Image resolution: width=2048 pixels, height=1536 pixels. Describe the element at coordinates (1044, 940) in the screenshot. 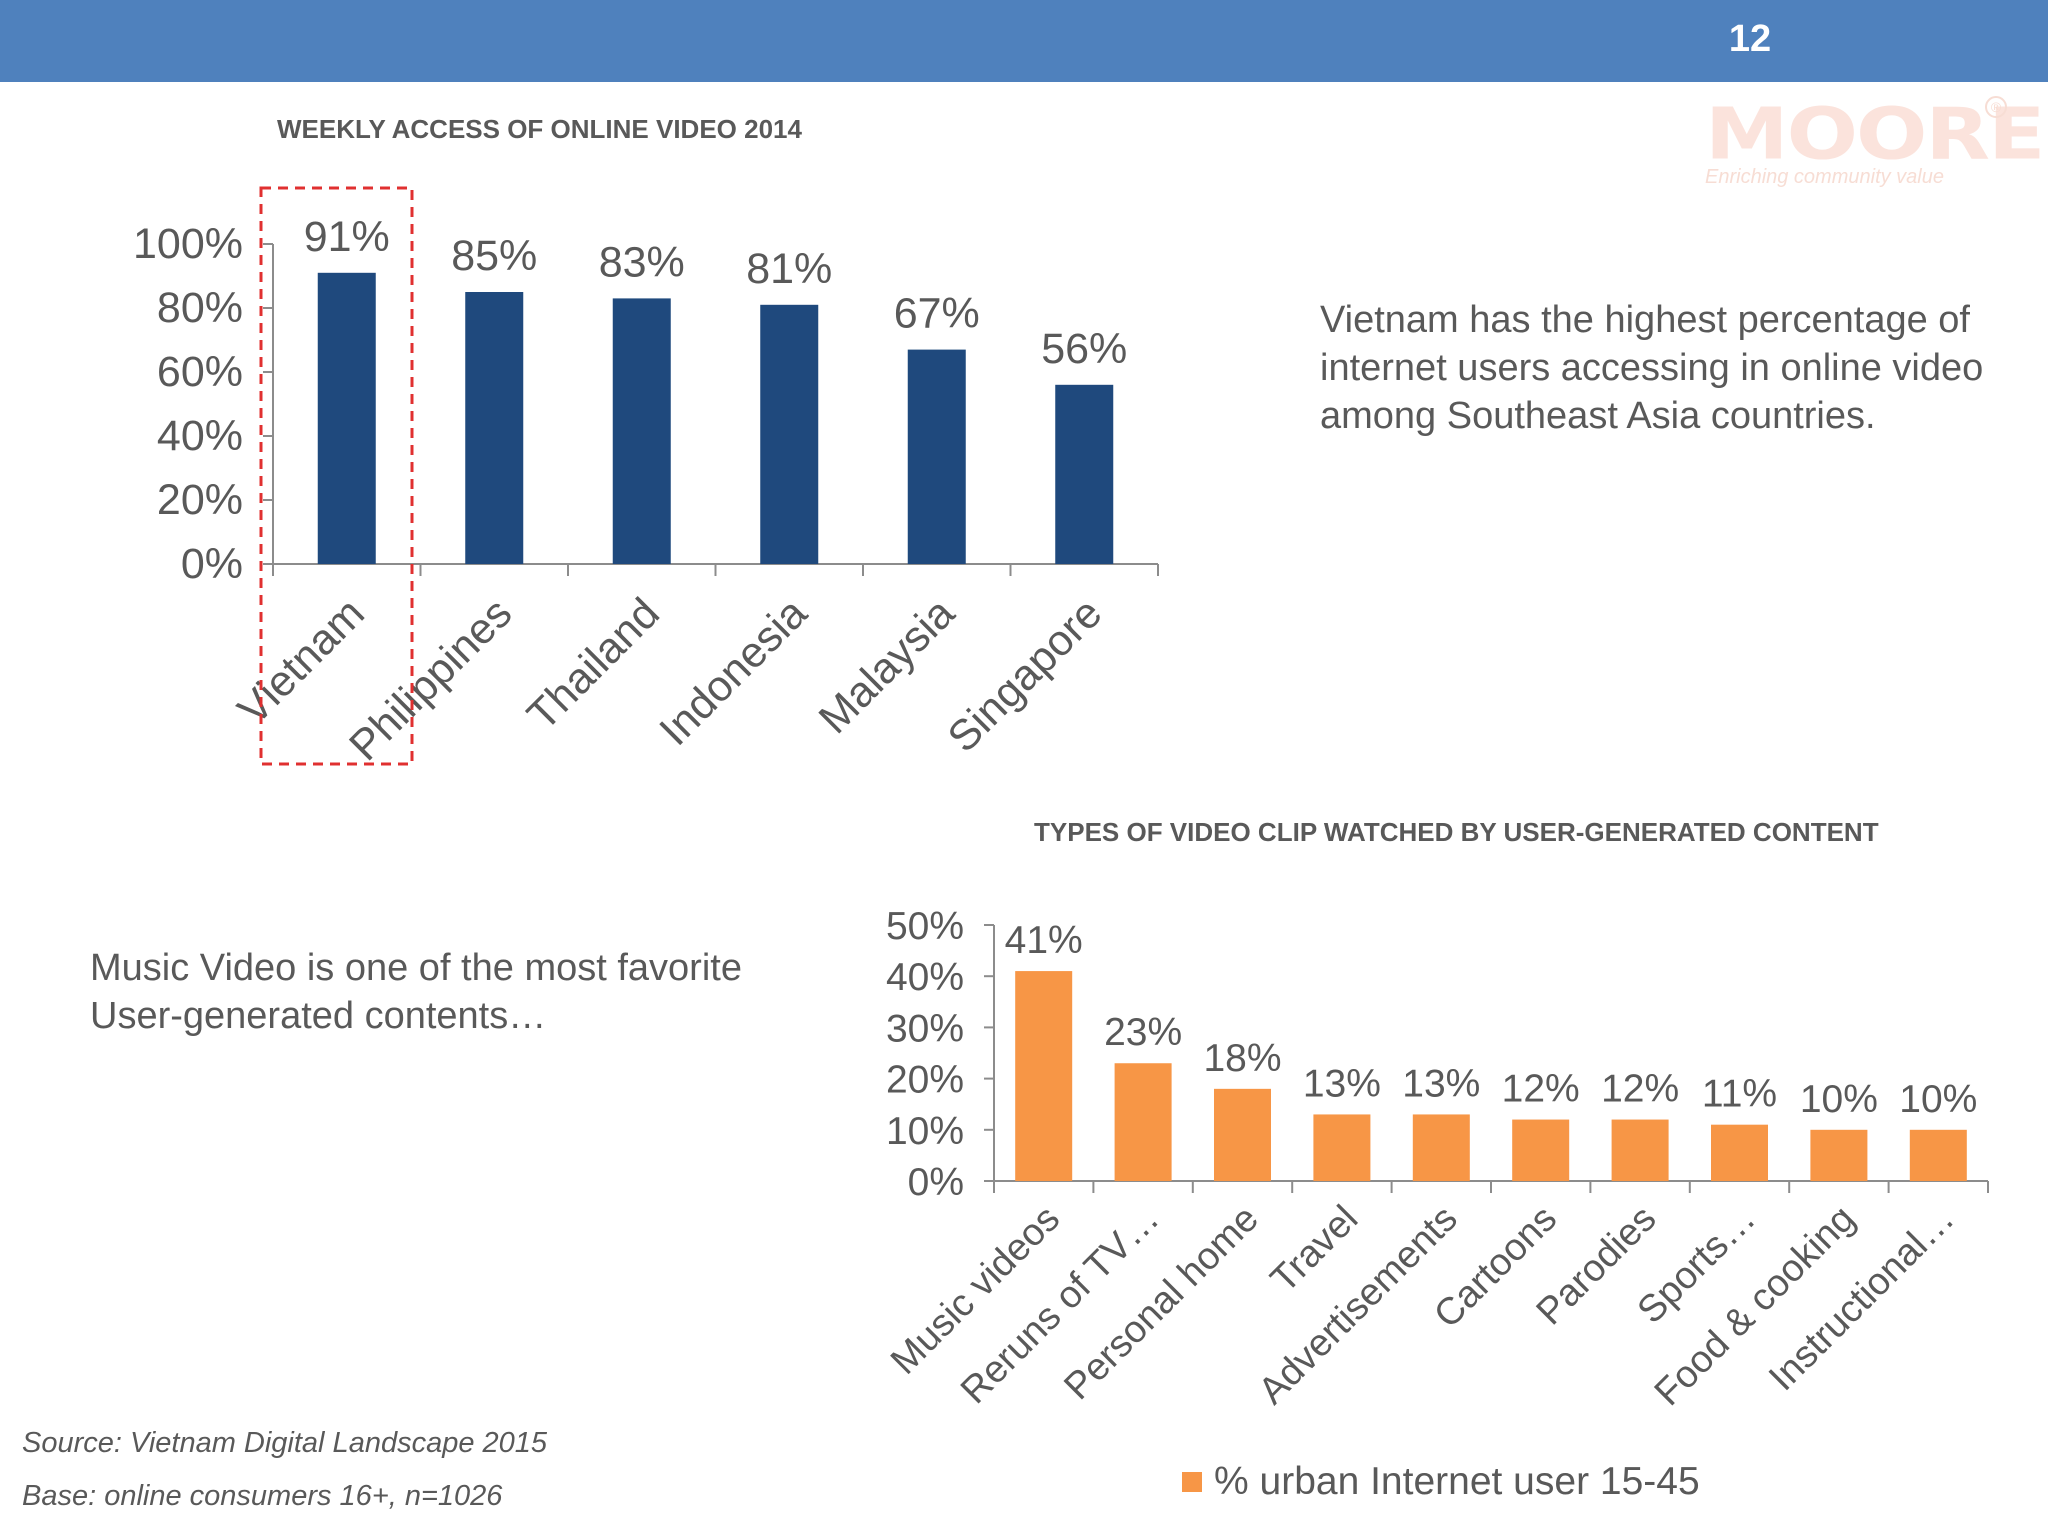

I see `chart2-data-label: 41%` at that location.